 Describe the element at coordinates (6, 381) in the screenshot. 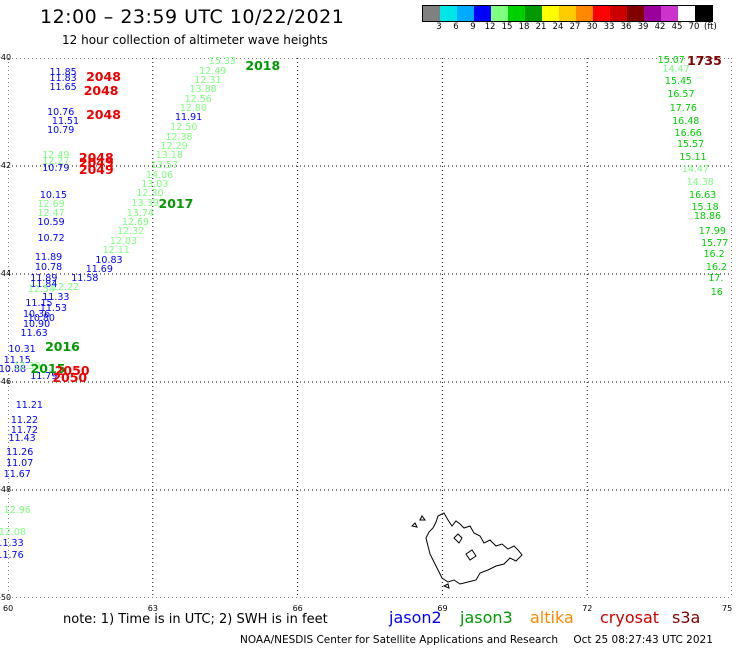

I see `y-tick-label: -46` at that location.